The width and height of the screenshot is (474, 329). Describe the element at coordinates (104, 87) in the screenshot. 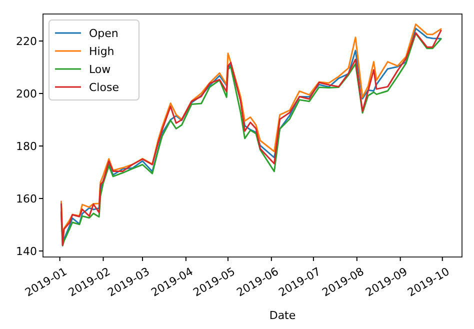

I see `legend-label: Close` at that location.